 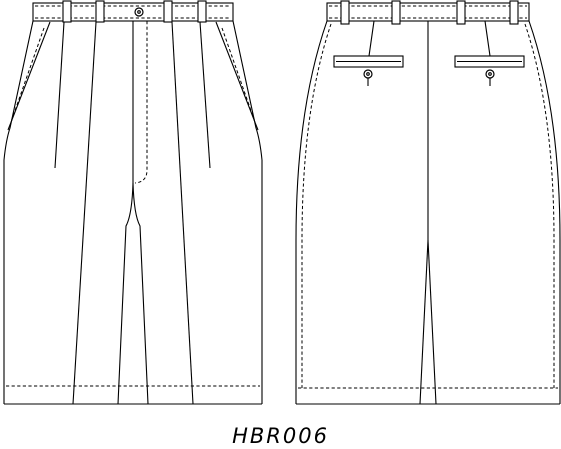 What do you see at coordinates (368, 77) in the screenshot?
I see `back-left-pocket-button` at bounding box center [368, 77].